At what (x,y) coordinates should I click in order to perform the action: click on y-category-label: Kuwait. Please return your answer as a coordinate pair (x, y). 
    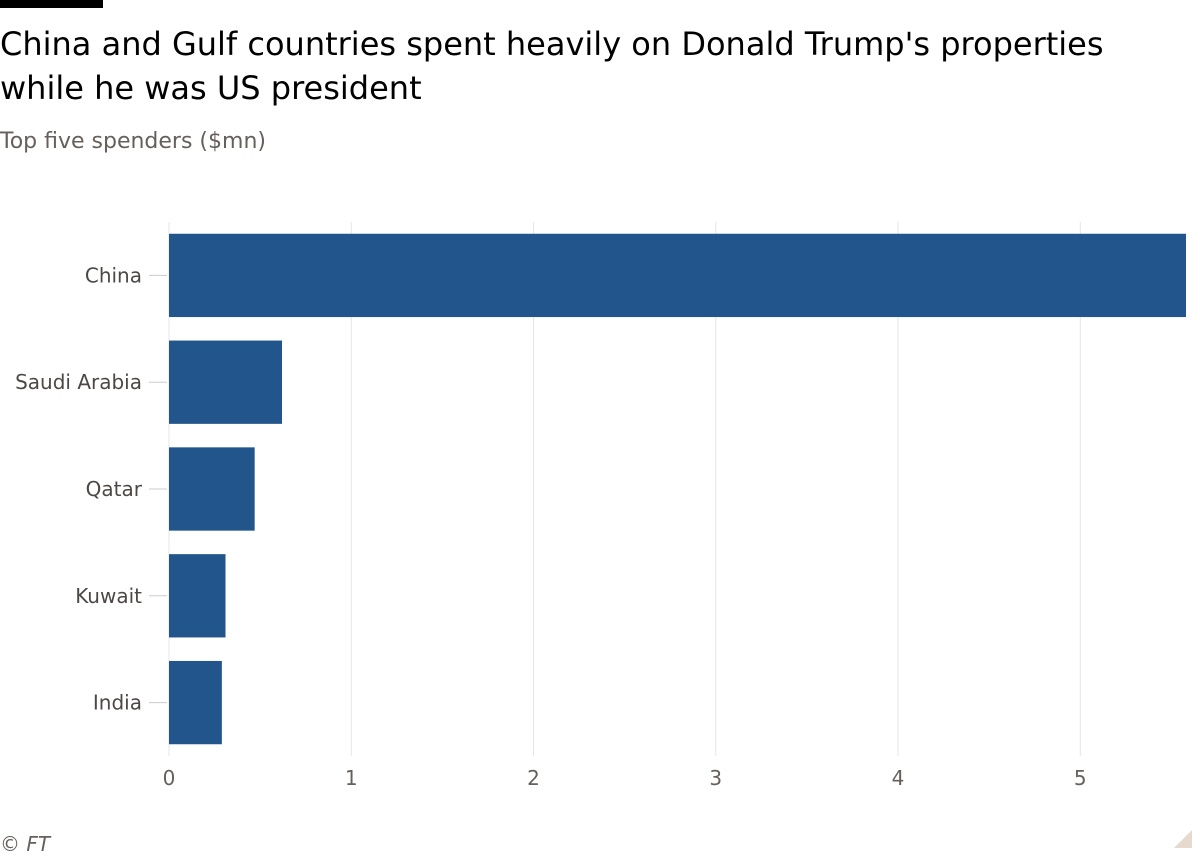
    Looking at the image, I should click on (108, 596).